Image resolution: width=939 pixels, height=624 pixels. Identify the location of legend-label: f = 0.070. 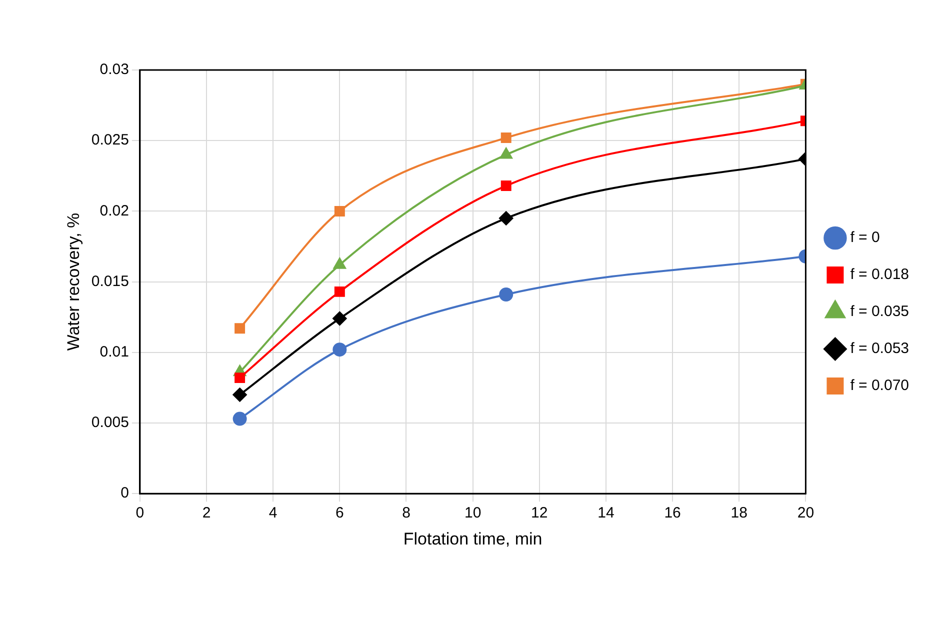
(880, 385).